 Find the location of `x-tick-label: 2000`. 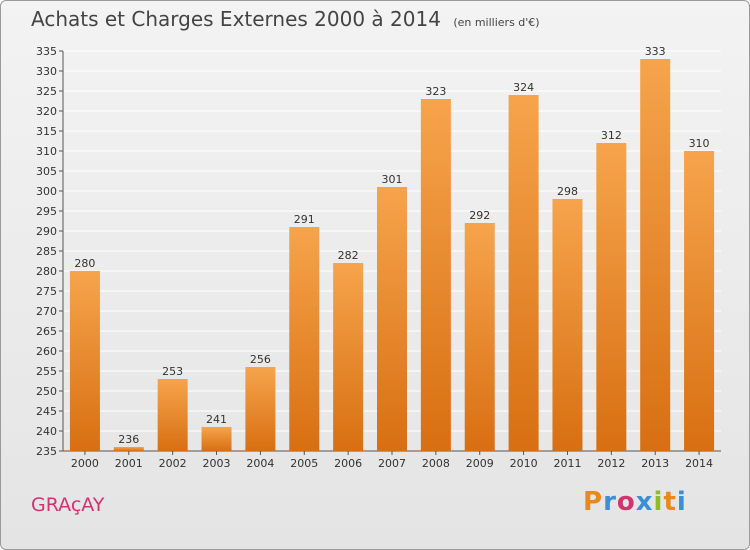

x-tick-label: 2000 is located at coordinates (85, 463).